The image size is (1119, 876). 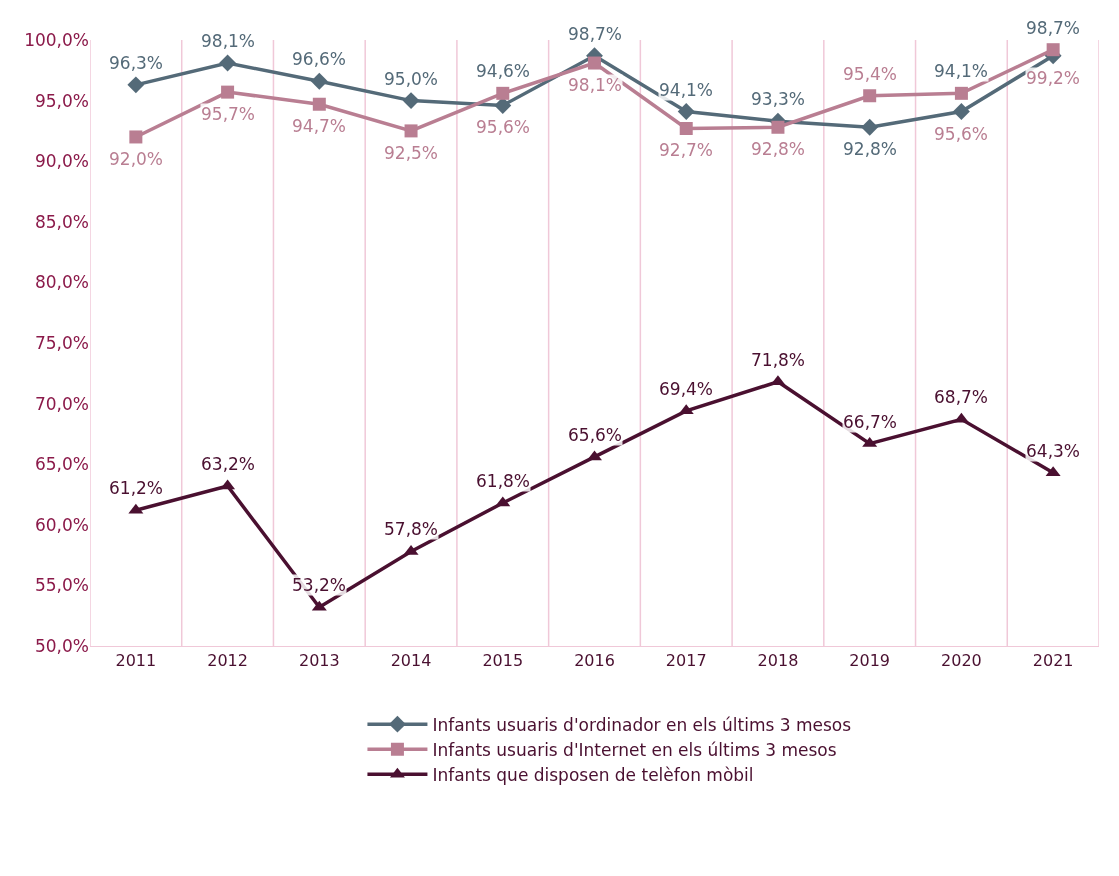 What do you see at coordinates (136, 661) in the screenshot?
I see `x-tick-label: 2011` at bounding box center [136, 661].